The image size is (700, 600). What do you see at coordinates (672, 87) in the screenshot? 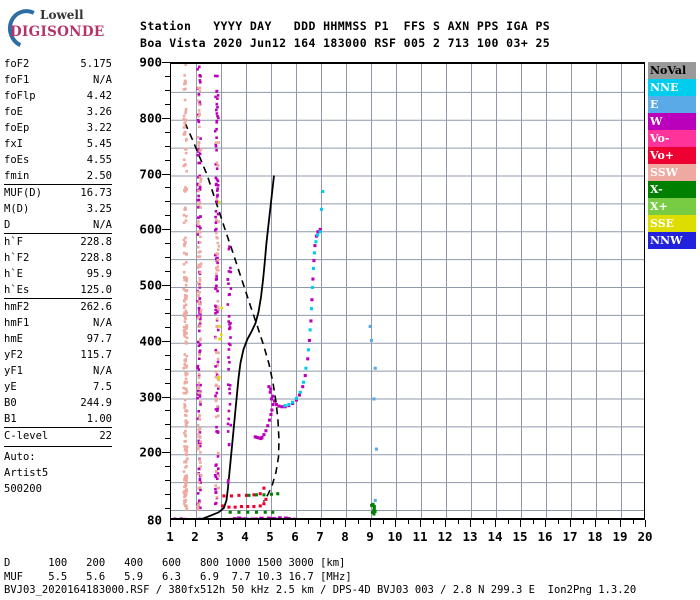
I see `legend-item-nne: NNE` at bounding box center [672, 87].